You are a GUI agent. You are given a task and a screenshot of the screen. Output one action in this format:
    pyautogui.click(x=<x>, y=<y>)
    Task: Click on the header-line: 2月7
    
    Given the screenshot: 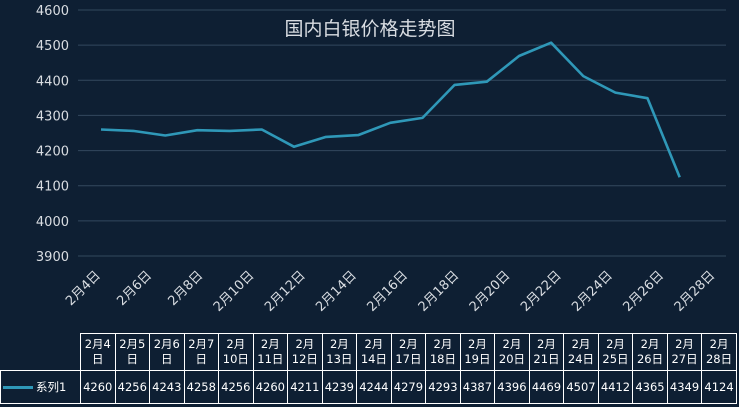 What is the action you would take?
    pyautogui.click(x=201, y=344)
    